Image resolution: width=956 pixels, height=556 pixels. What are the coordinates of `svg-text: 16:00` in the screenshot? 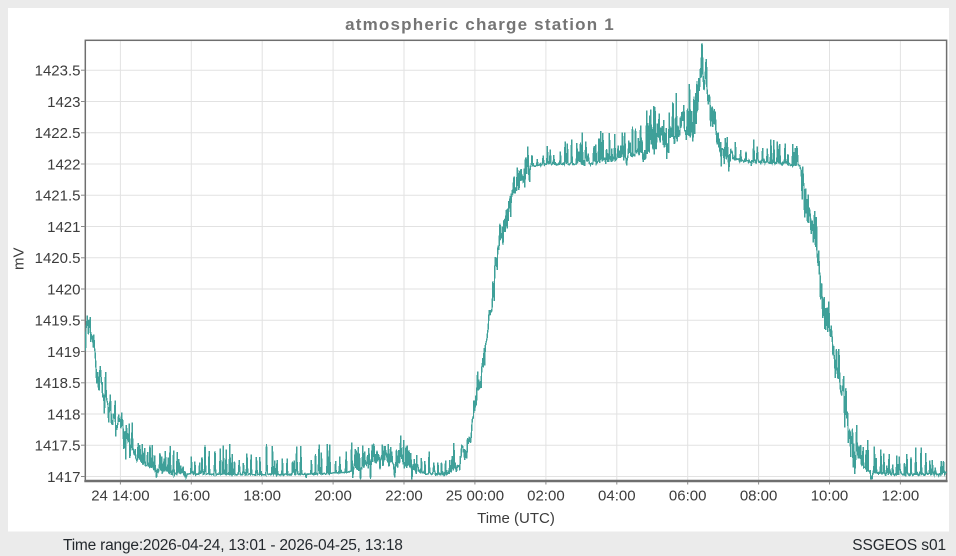 It's located at (192, 496).